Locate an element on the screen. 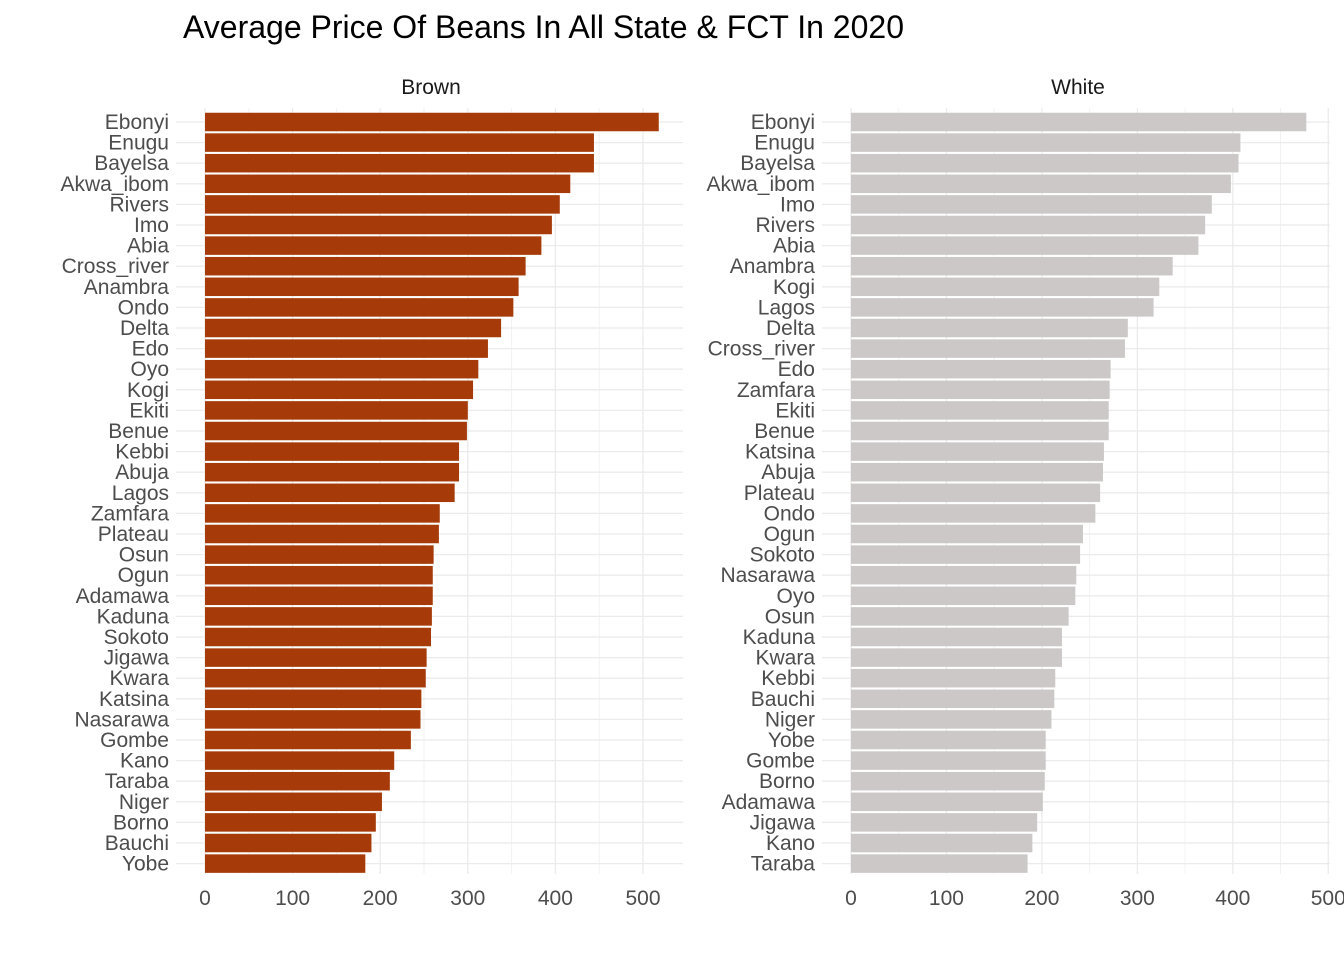 The height and width of the screenshot is (960, 1344). category-label: Oyo is located at coordinates (795, 596).